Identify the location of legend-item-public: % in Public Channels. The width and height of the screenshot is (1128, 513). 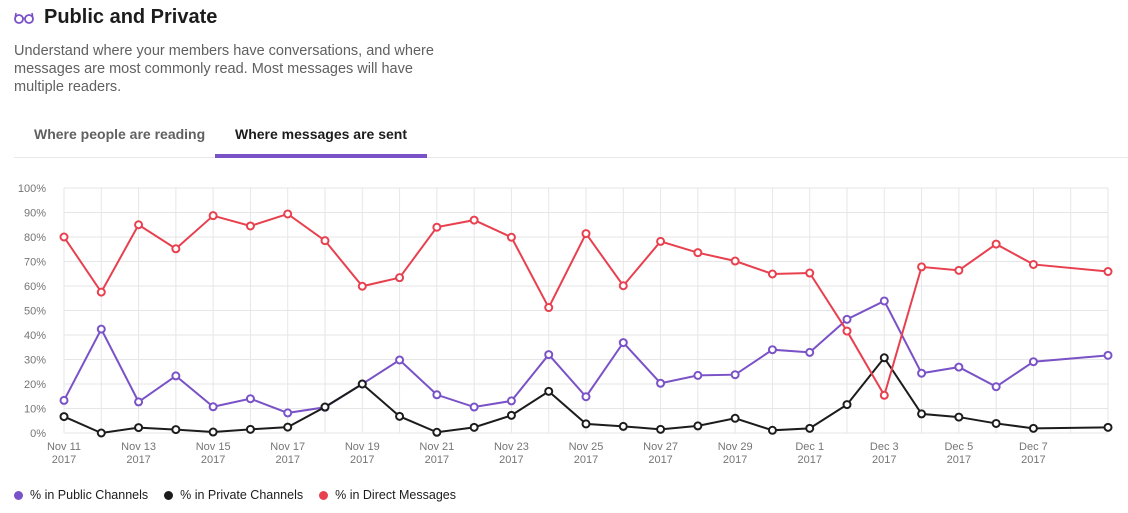
(81, 495).